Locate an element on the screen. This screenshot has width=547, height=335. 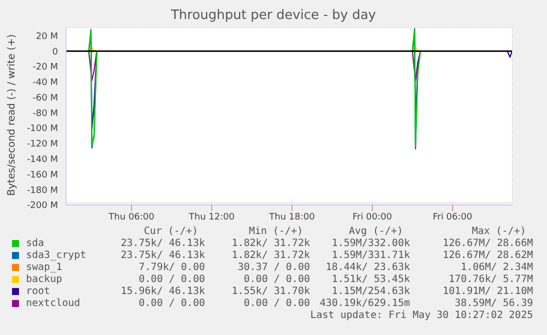
text: 1.51k/ 53.45k is located at coordinates (371, 279).